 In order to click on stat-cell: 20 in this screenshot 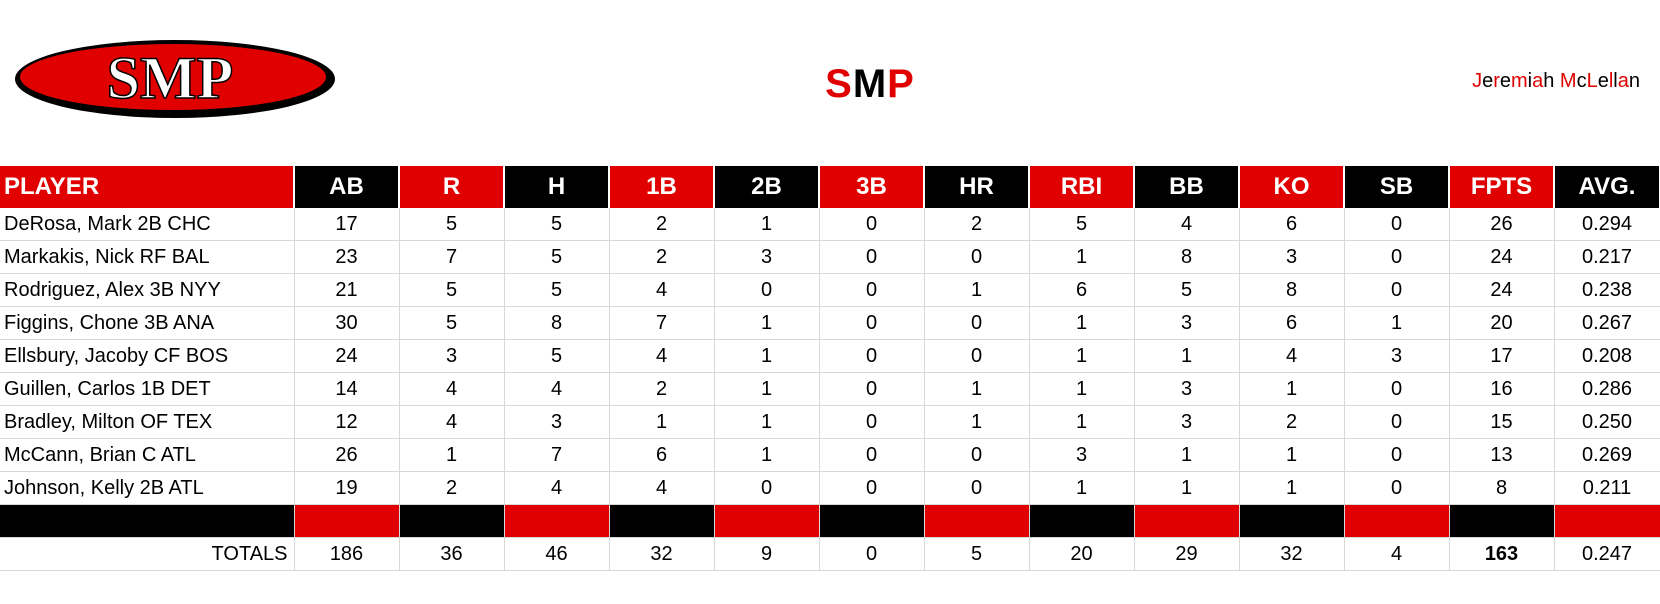, I will do `click(1502, 323)`.